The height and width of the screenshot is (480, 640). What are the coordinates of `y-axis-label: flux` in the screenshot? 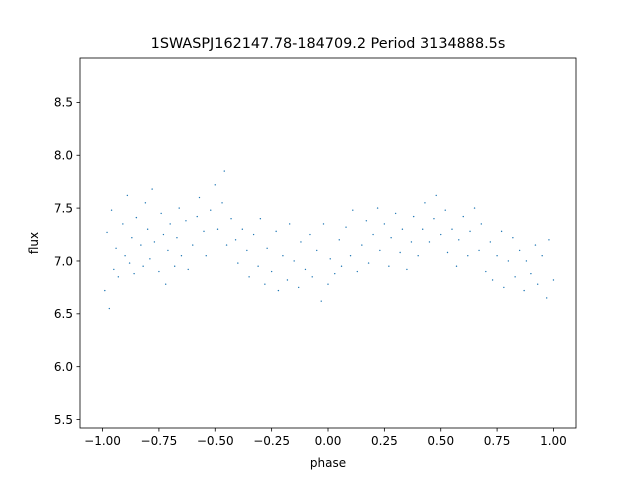 It's located at (34, 243).